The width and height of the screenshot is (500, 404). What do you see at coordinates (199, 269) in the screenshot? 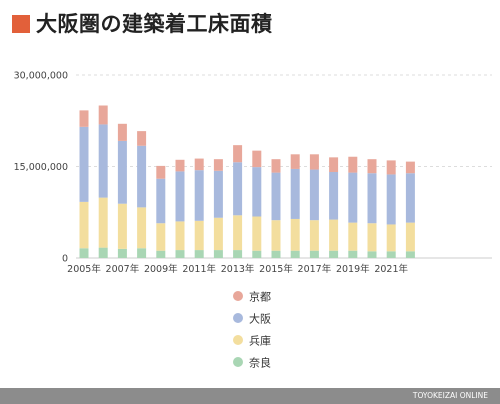
I see `x-tick-label: 2011年` at bounding box center [199, 269].